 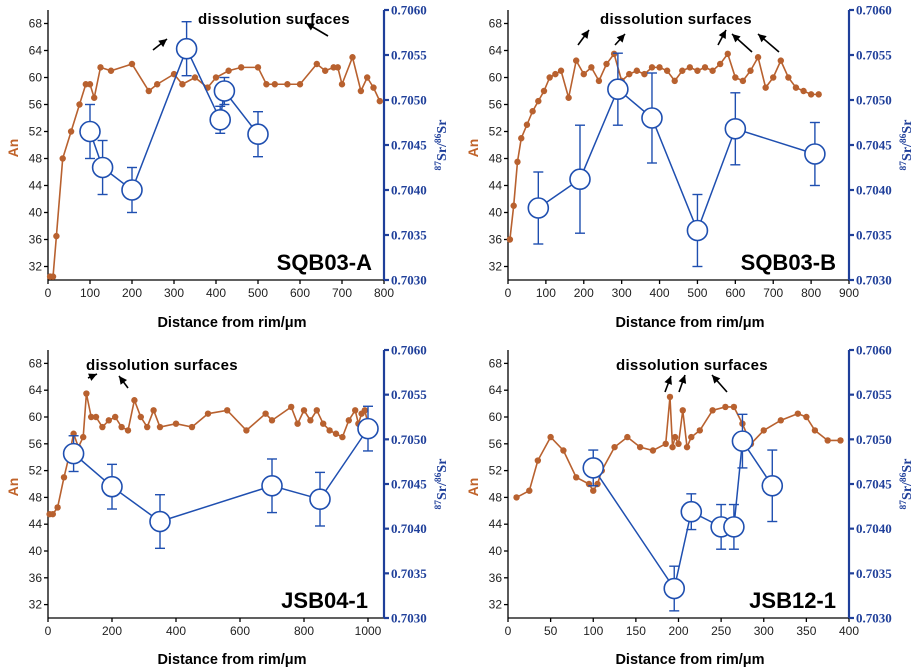 What do you see at coordinates (874, 100) in the screenshot?
I see `y-right-tick-label: 0.7050` at bounding box center [874, 100].